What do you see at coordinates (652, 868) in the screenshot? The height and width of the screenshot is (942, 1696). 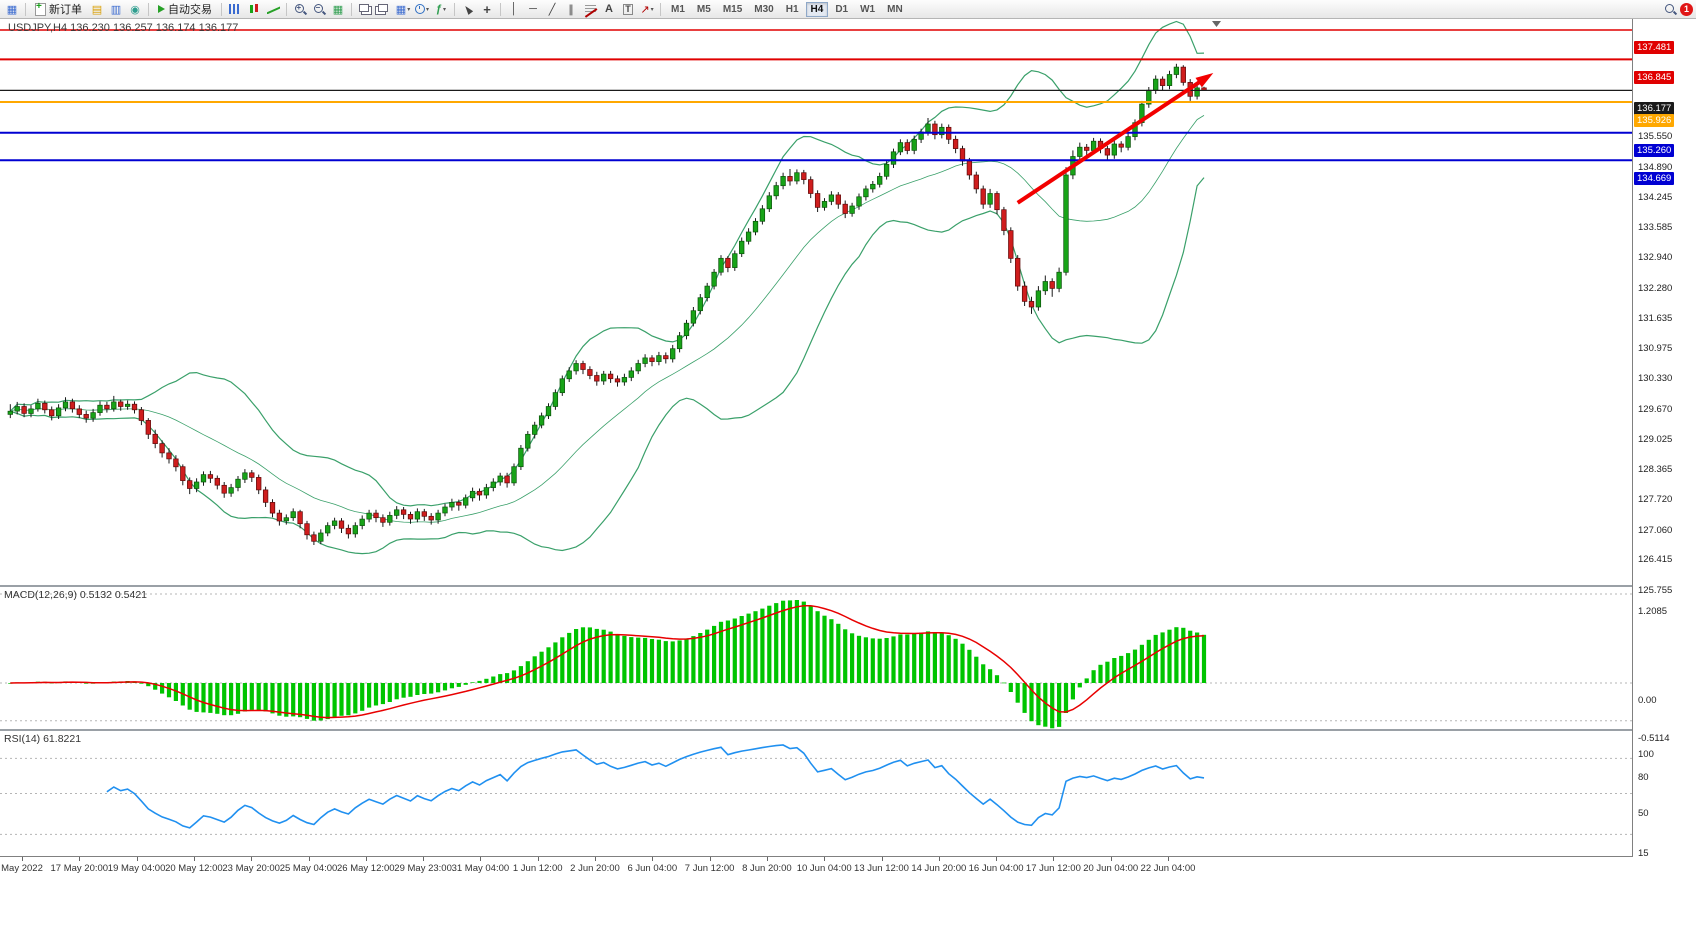 I see `time-label: 6 Jun 04:00` at bounding box center [652, 868].